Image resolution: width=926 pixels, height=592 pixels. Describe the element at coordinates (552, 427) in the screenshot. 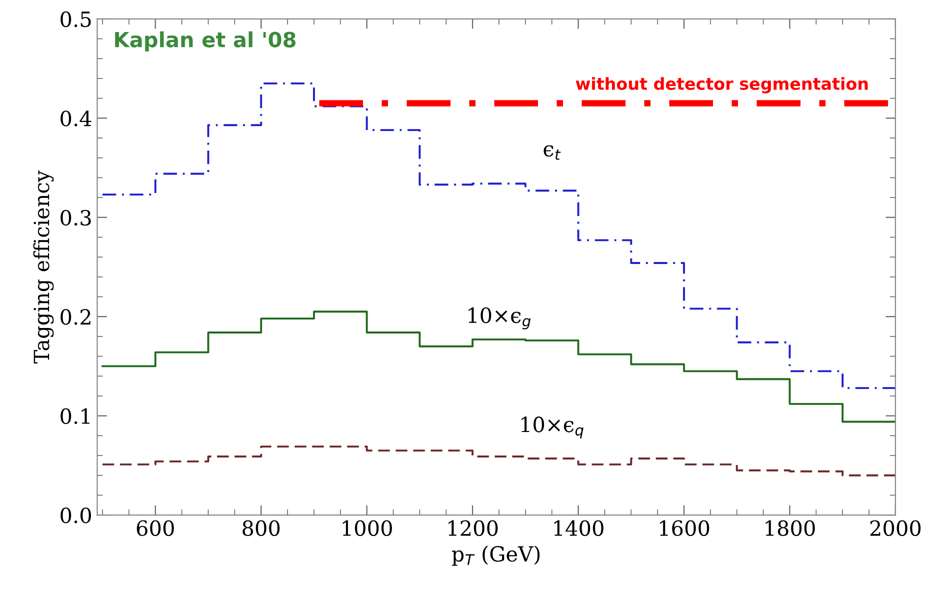

I see `series-label: 10×ϵ$_{q}$` at that location.